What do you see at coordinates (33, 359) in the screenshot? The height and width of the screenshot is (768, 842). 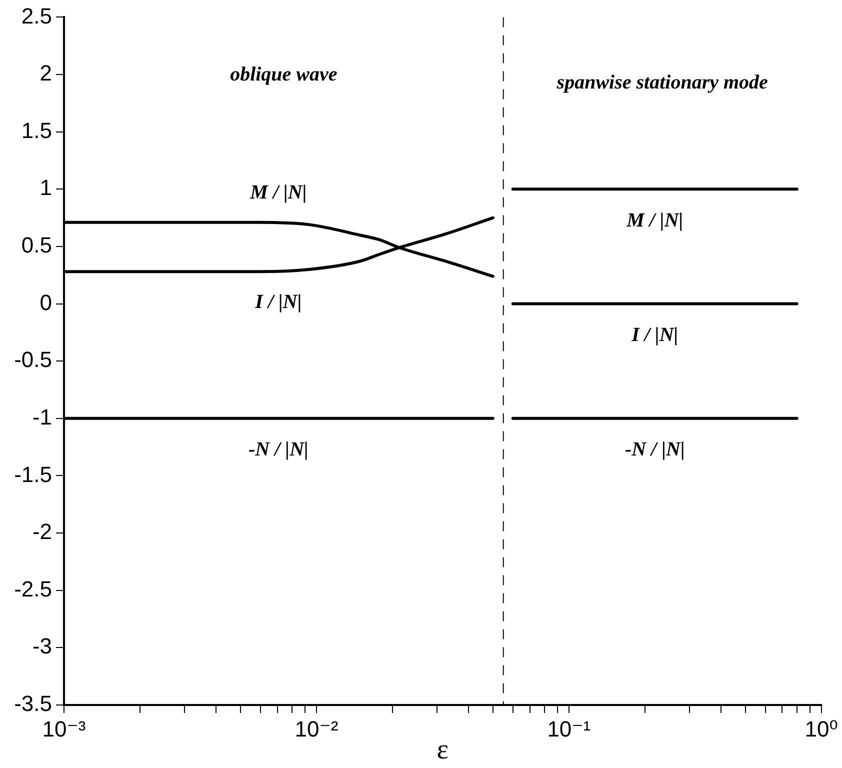 I see `y-tick-label: -0.5` at bounding box center [33, 359].